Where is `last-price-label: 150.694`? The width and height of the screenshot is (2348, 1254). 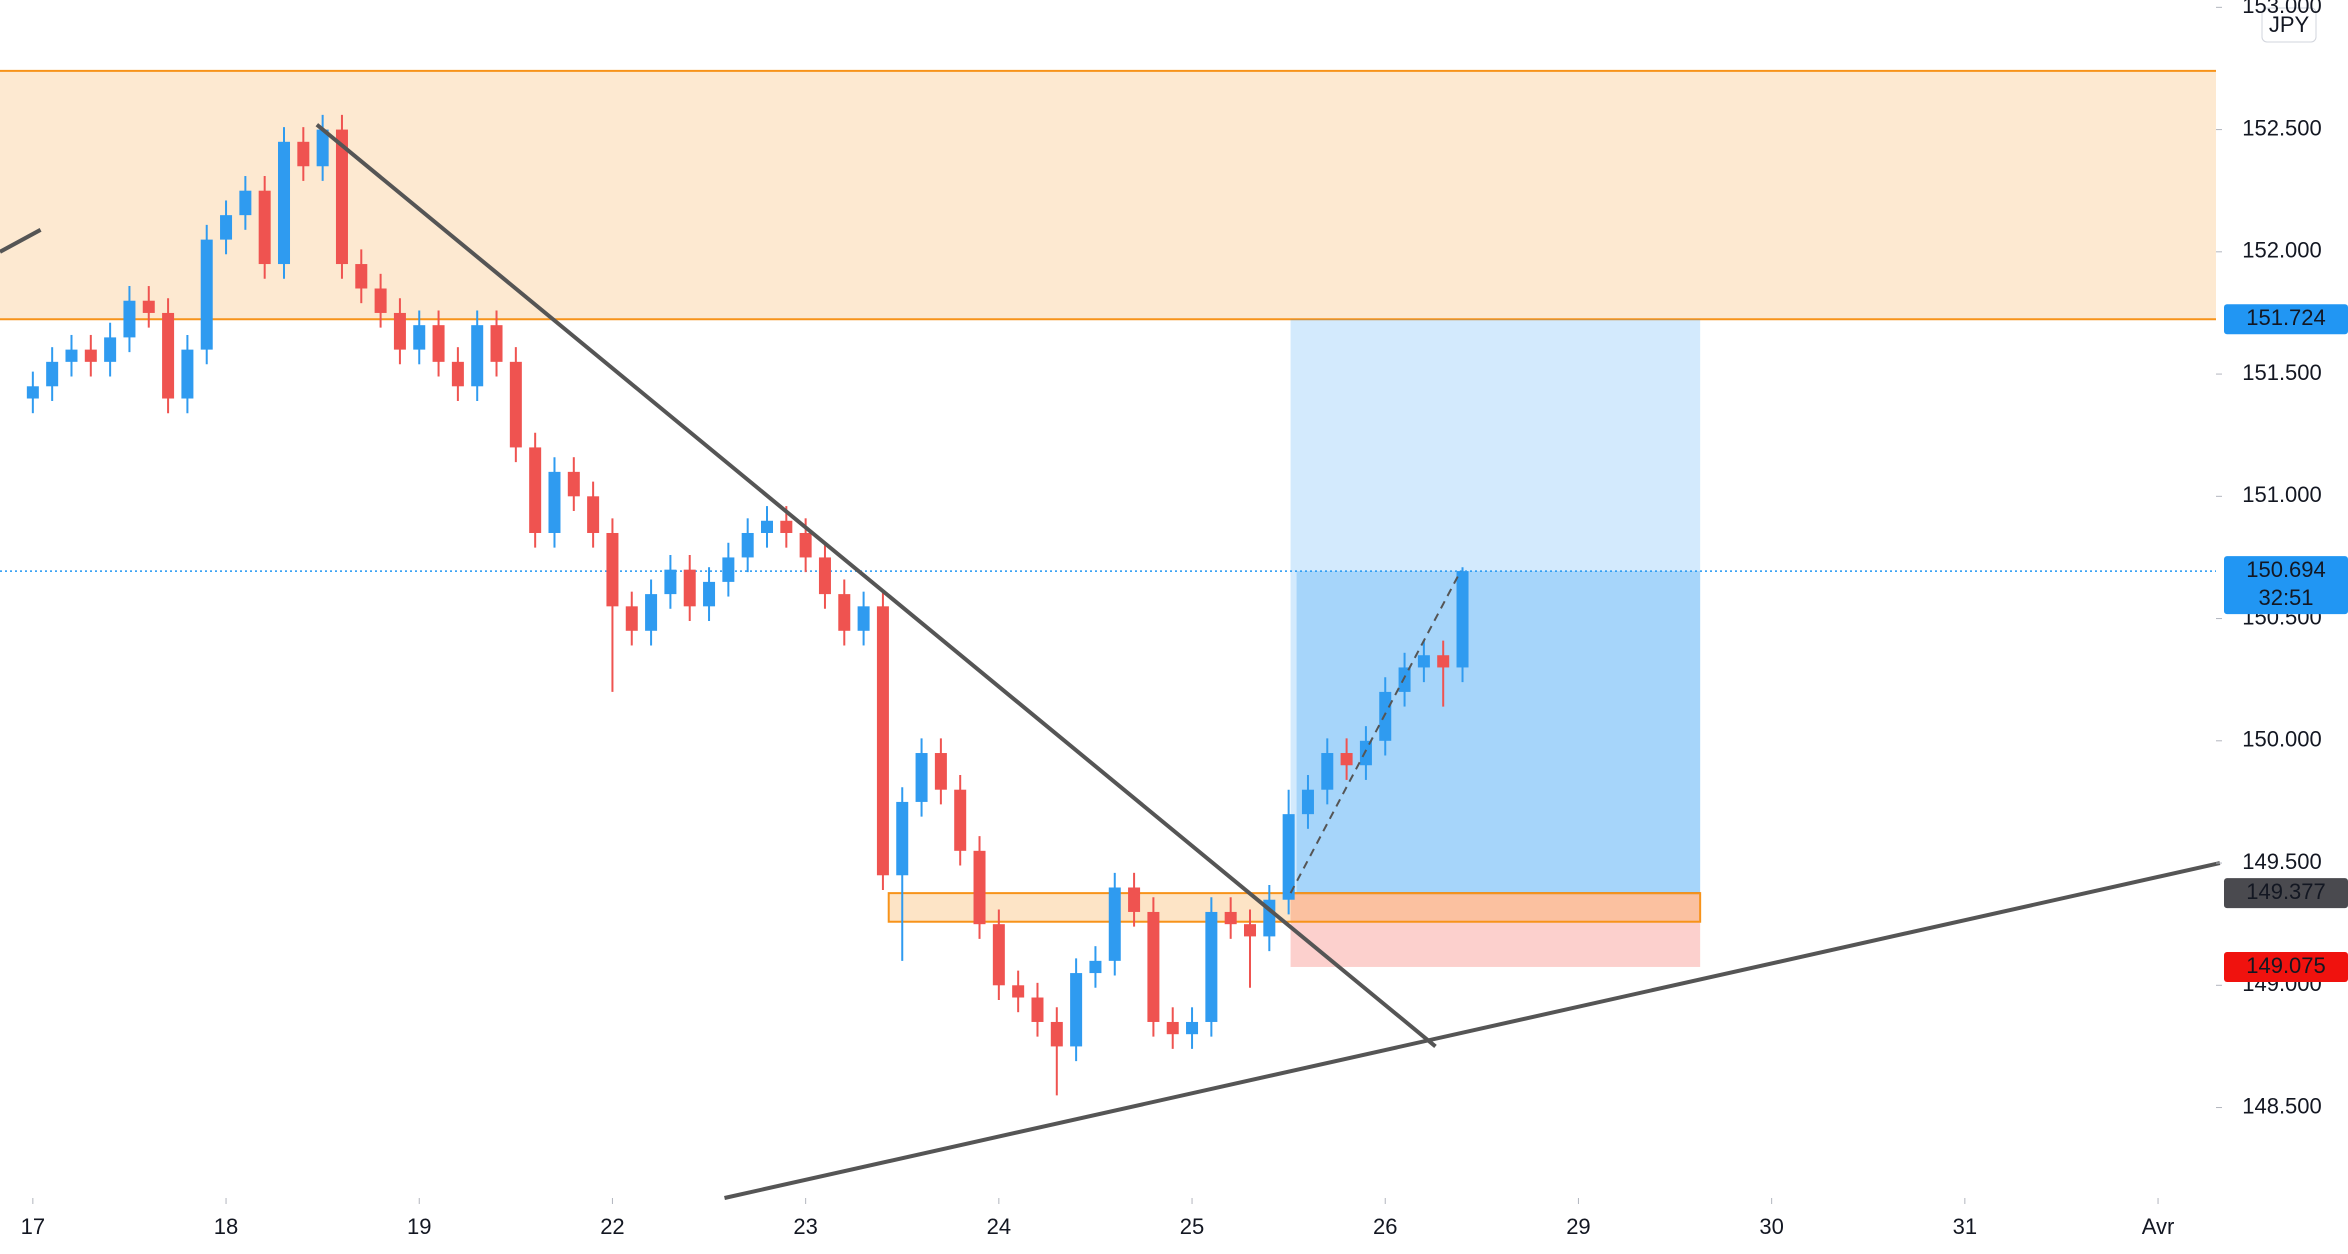 last-price-label: 150.694 is located at coordinates (2286, 569).